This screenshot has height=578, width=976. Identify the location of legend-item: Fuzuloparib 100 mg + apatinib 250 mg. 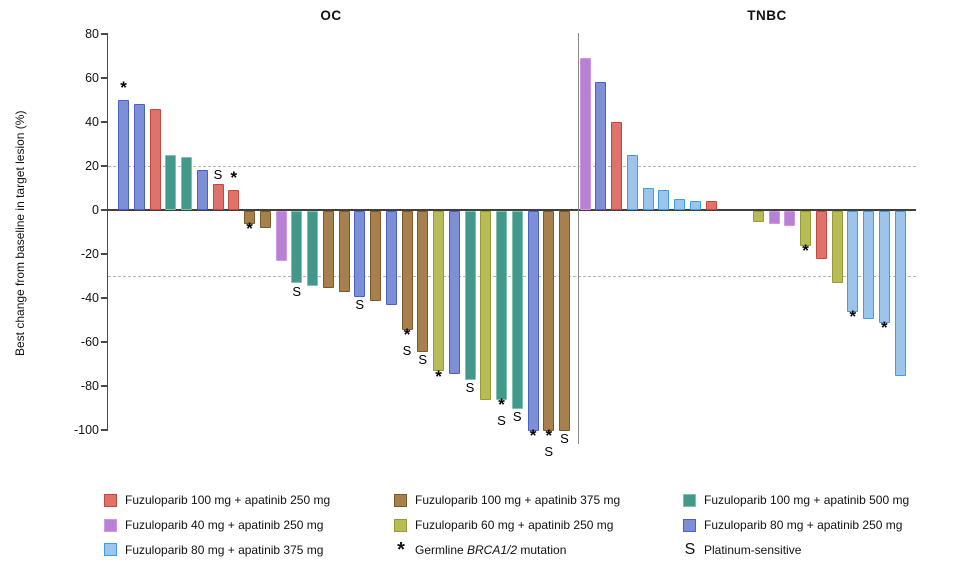
(217, 500).